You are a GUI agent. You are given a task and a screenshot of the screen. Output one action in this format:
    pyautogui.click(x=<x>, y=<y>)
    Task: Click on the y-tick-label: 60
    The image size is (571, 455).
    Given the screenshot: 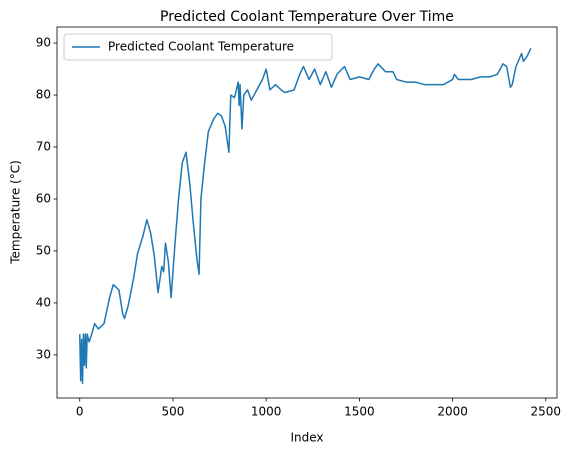 What is the action you would take?
    pyautogui.click(x=43, y=198)
    